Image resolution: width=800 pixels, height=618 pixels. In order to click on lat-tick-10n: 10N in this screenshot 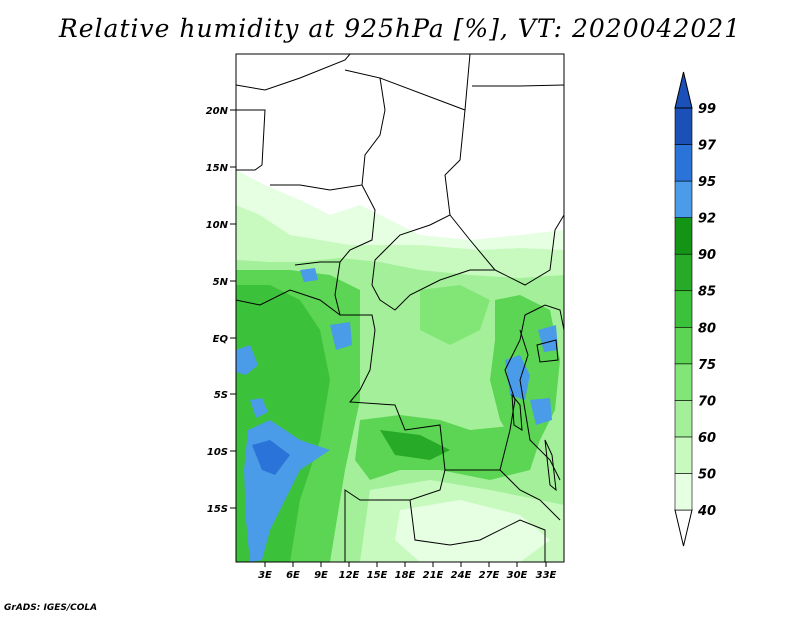, I will do `click(221, 225)`.